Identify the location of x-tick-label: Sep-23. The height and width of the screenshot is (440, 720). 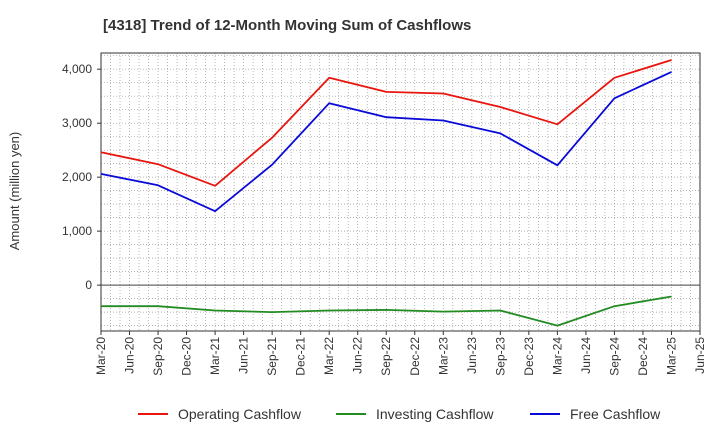
(500, 356).